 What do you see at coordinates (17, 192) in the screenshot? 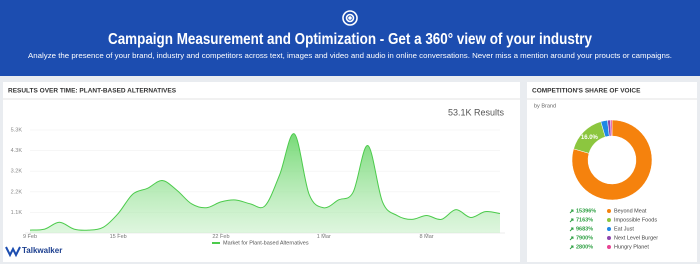
I see `y-tick-label: 2.2K` at bounding box center [17, 192].